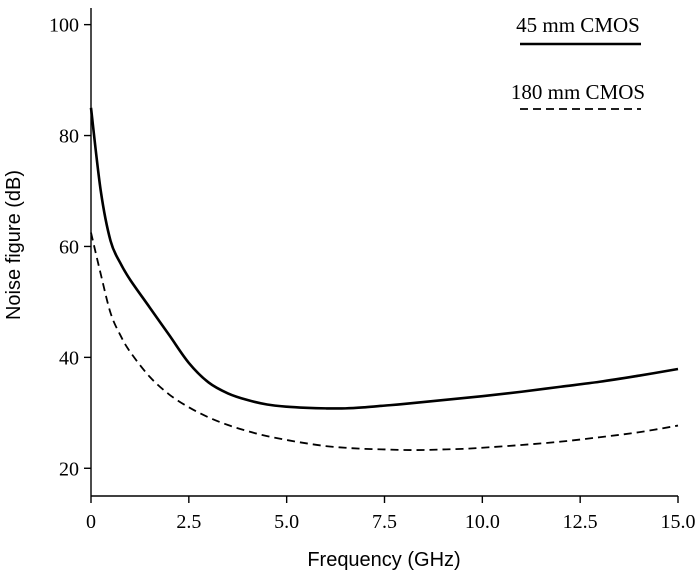 This screenshot has height=576, width=700. Describe the element at coordinates (578, 25) in the screenshot. I see `legend-label-1: 45 mm CMOS` at that location.